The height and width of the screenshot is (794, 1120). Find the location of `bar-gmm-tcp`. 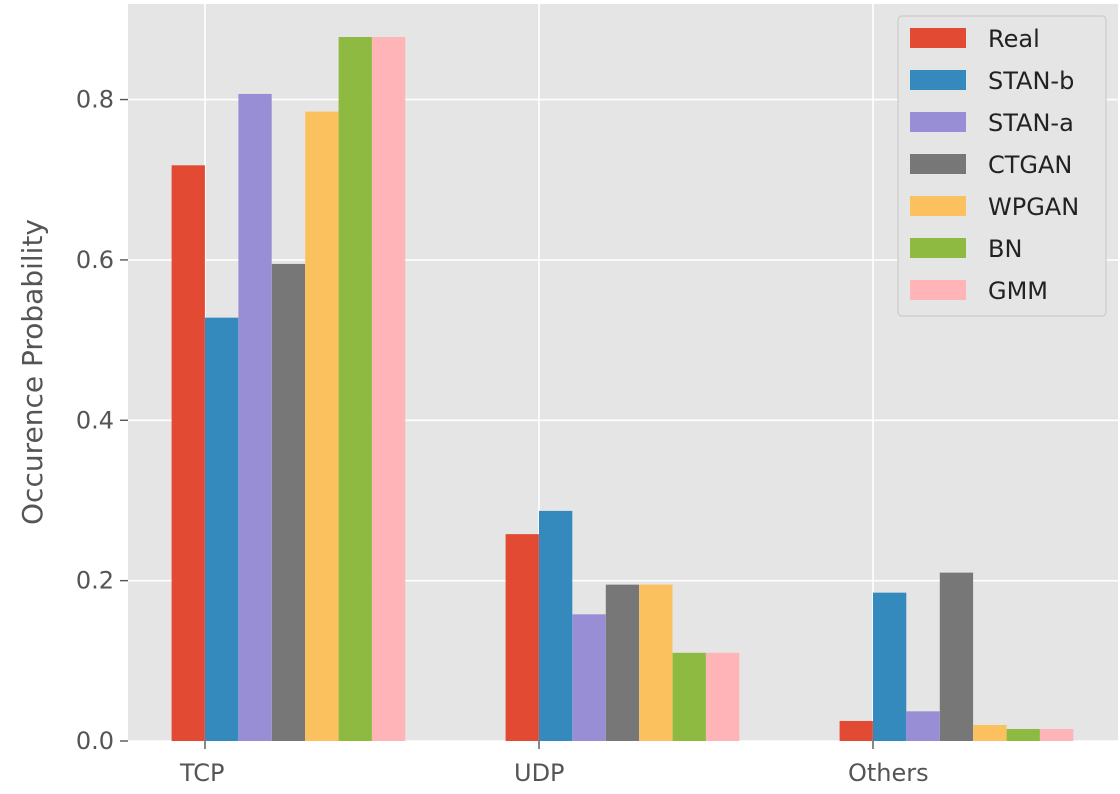

bar-gmm-tcp is located at coordinates (389, 389).